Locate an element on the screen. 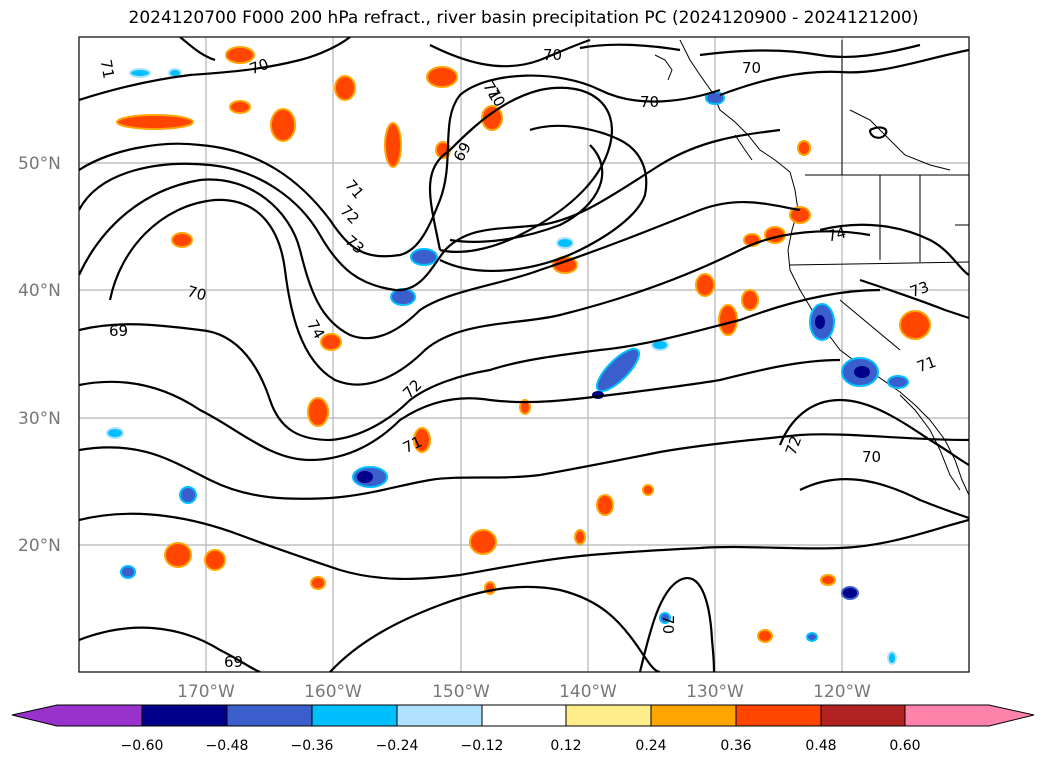  lon-label: 160°W is located at coordinates (333, 692).